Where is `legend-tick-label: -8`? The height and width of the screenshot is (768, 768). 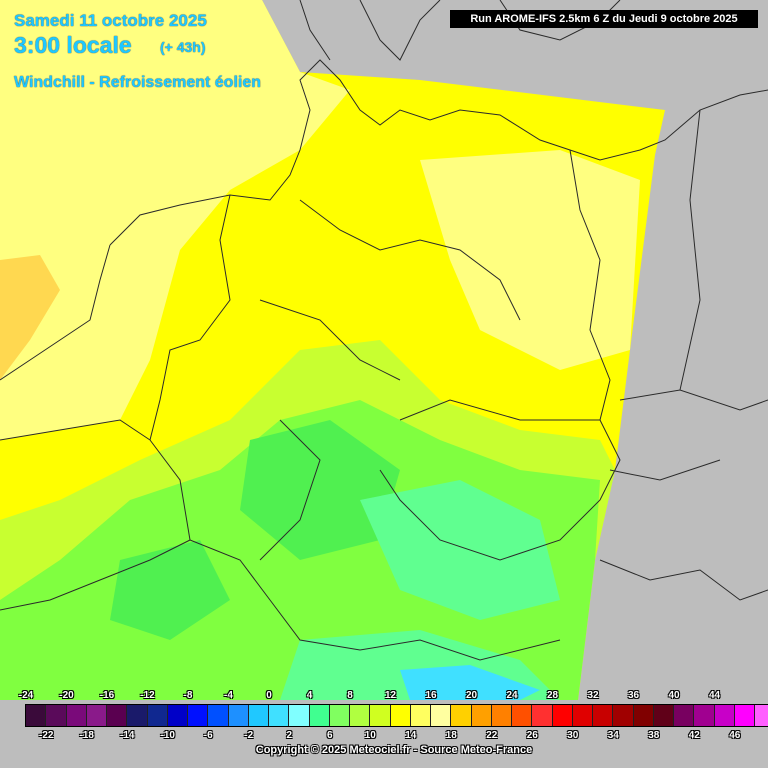 legend-tick-label: -8 is located at coordinates (188, 695).